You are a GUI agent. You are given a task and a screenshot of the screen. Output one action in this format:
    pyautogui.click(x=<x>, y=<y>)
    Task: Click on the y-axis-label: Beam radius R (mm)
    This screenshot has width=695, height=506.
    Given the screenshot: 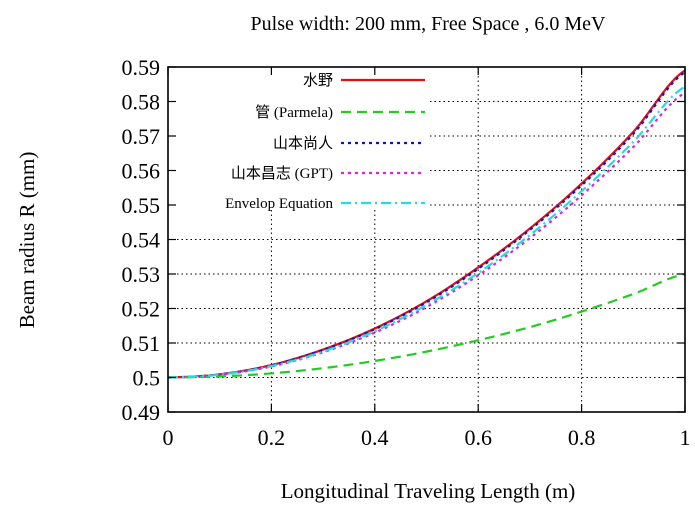 What is the action you would take?
    pyautogui.click(x=27, y=240)
    